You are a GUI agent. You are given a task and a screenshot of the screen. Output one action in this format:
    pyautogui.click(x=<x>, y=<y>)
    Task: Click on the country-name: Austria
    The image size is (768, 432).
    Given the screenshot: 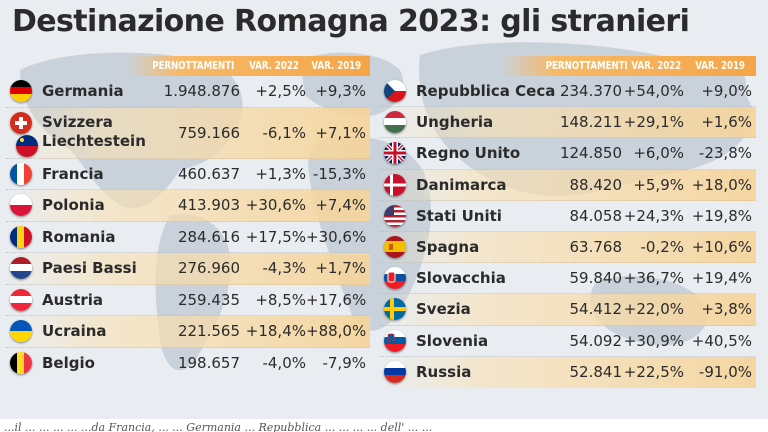 What is the action you would take?
    pyautogui.click(x=73, y=299)
    